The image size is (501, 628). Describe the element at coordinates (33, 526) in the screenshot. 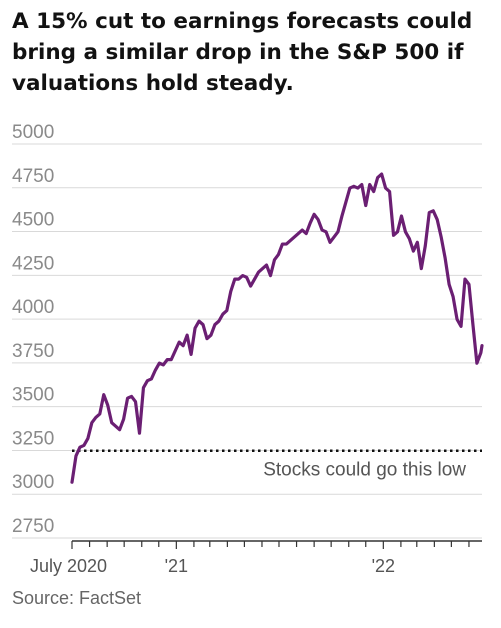

I see `y-tick-label-2750: 2750` at that location.